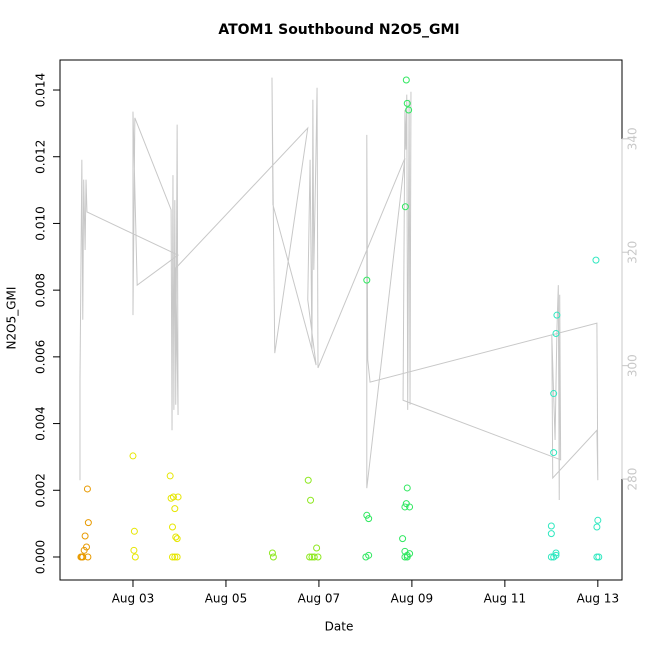 The image size is (650, 650). I want to click on x-tick-label: Aug 13, so click(598, 599).